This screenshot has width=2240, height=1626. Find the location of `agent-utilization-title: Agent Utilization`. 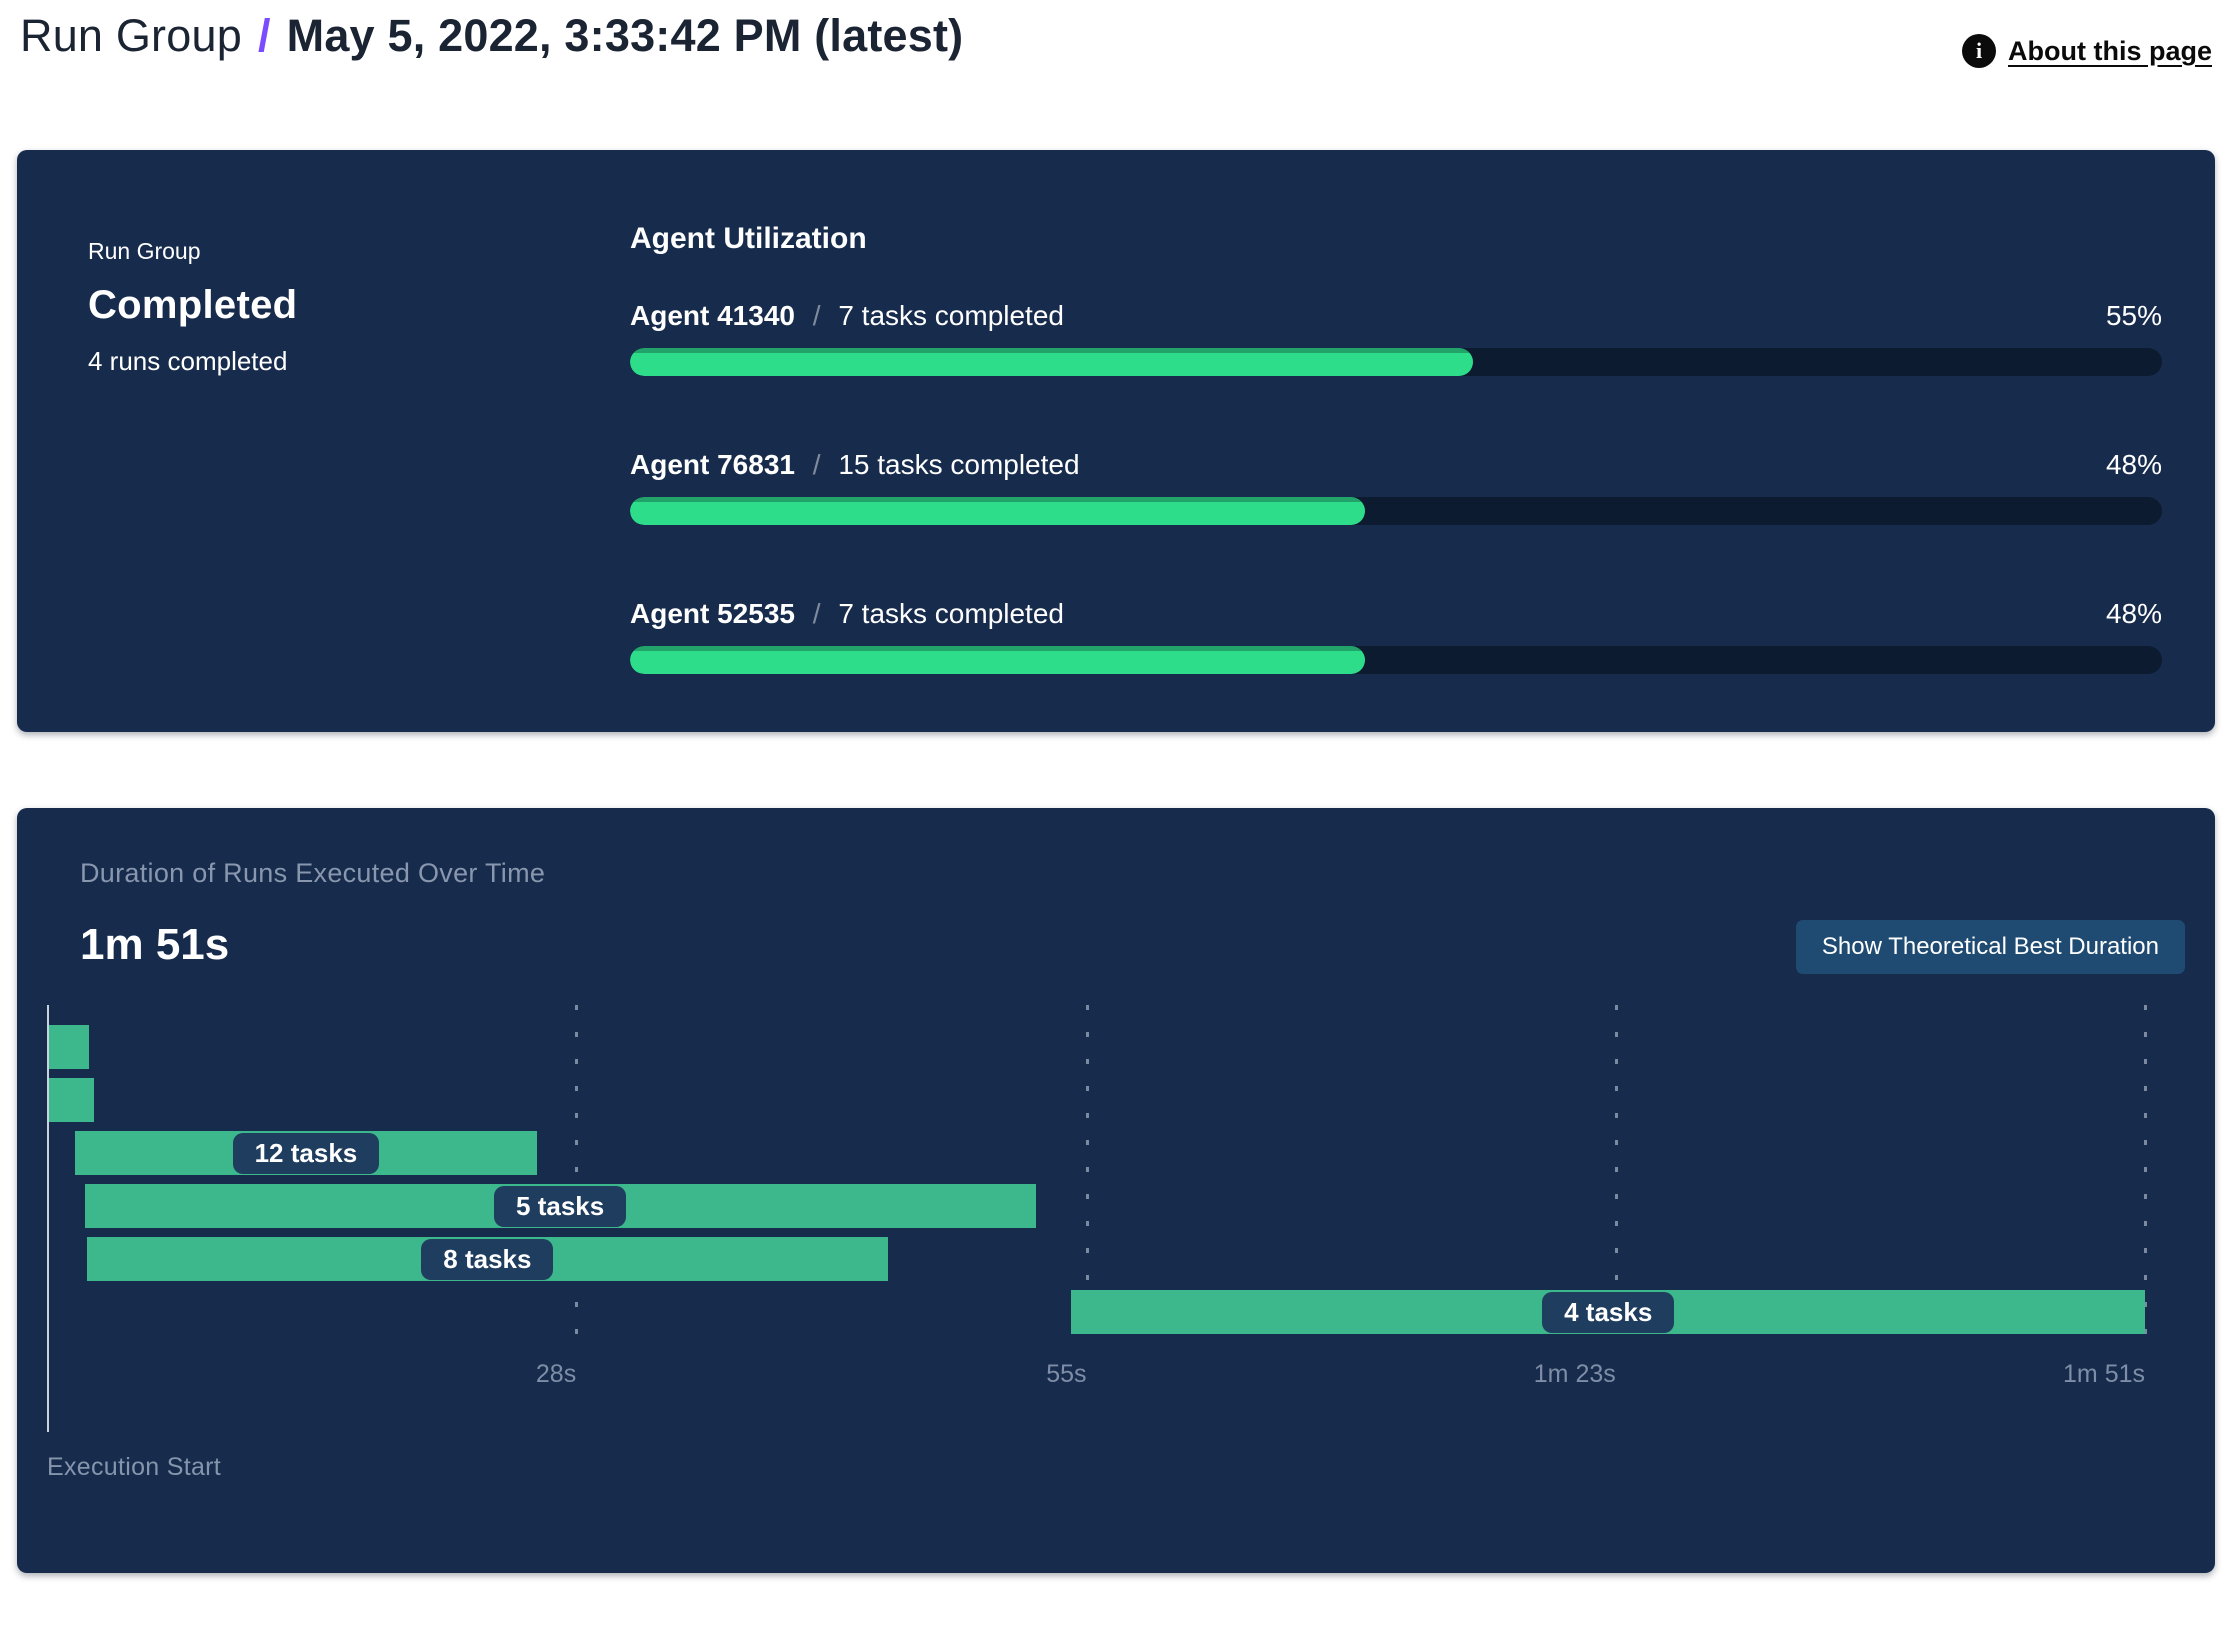

agent-utilization-title: Agent Utilization is located at coordinates (748, 238).